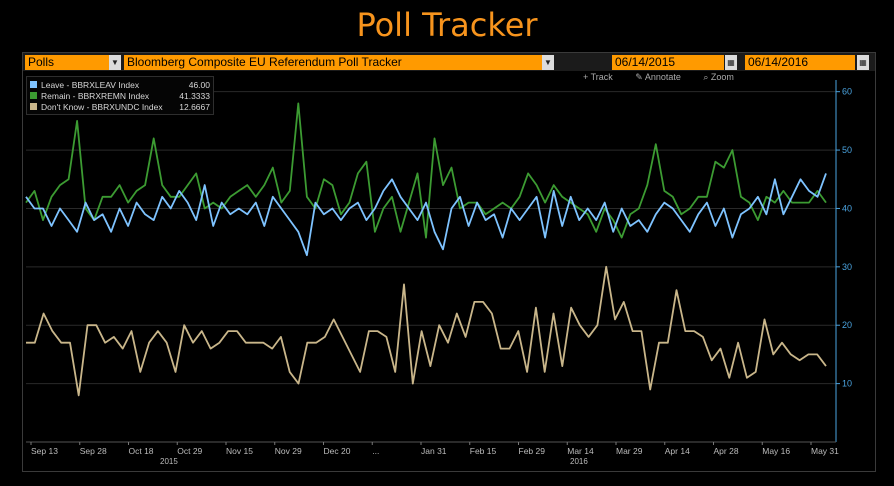 The width and height of the screenshot is (894, 486). Describe the element at coordinates (847, 150) in the screenshot. I see `y-tick-label: 50` at that location.